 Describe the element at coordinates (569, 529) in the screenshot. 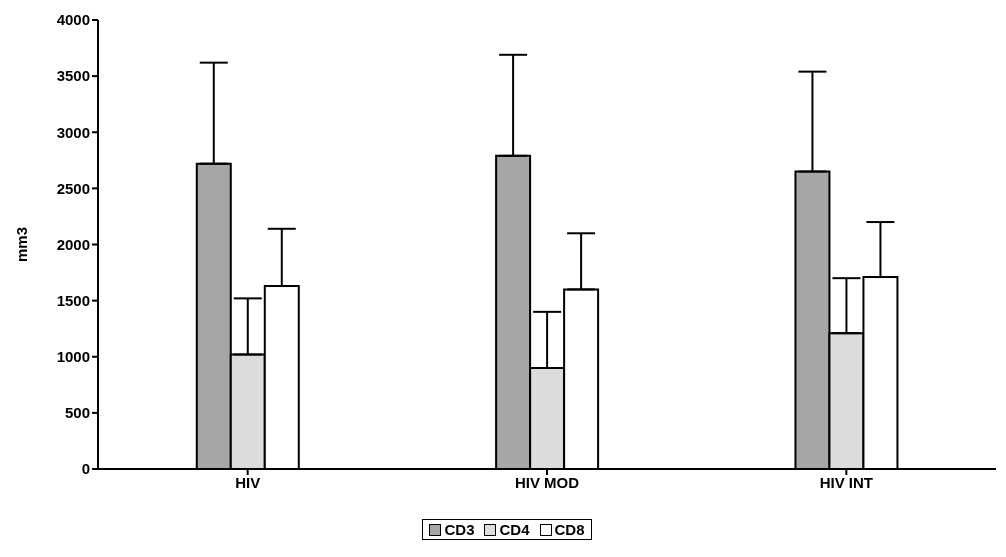

I see `legend-label: CD8` at that location.